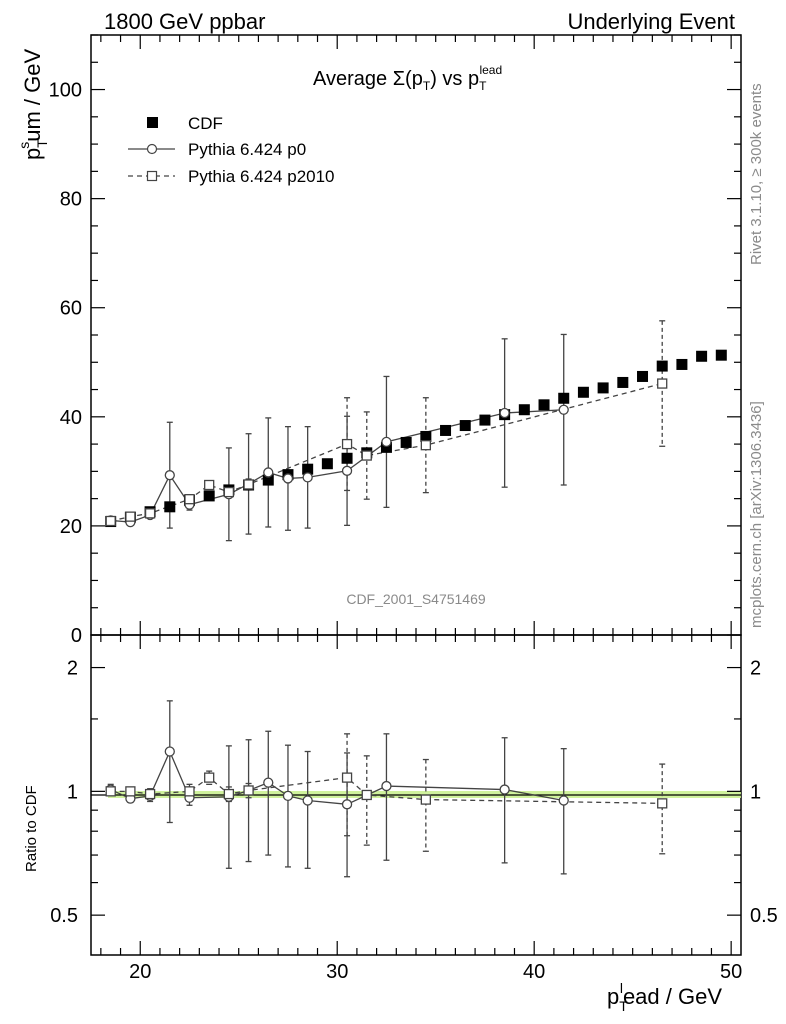  Describe the element at coordinates (64, 916) in the screenshot. I see `y-tick-label-ratio: 0.5` at that location.